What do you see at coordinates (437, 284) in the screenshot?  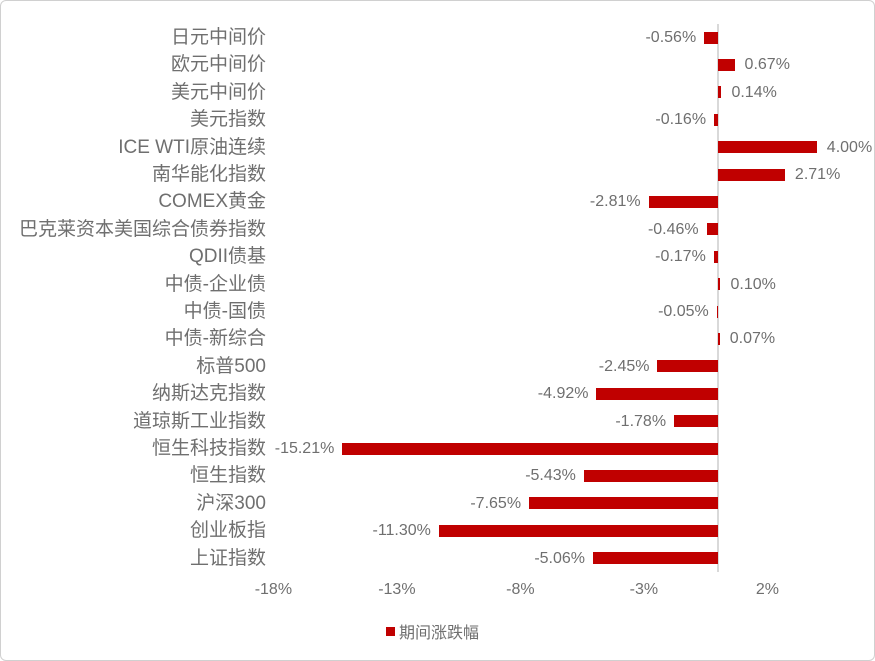 I see `bar-row: 中债-企业债 0.10%` at bounding box center [437, 284].